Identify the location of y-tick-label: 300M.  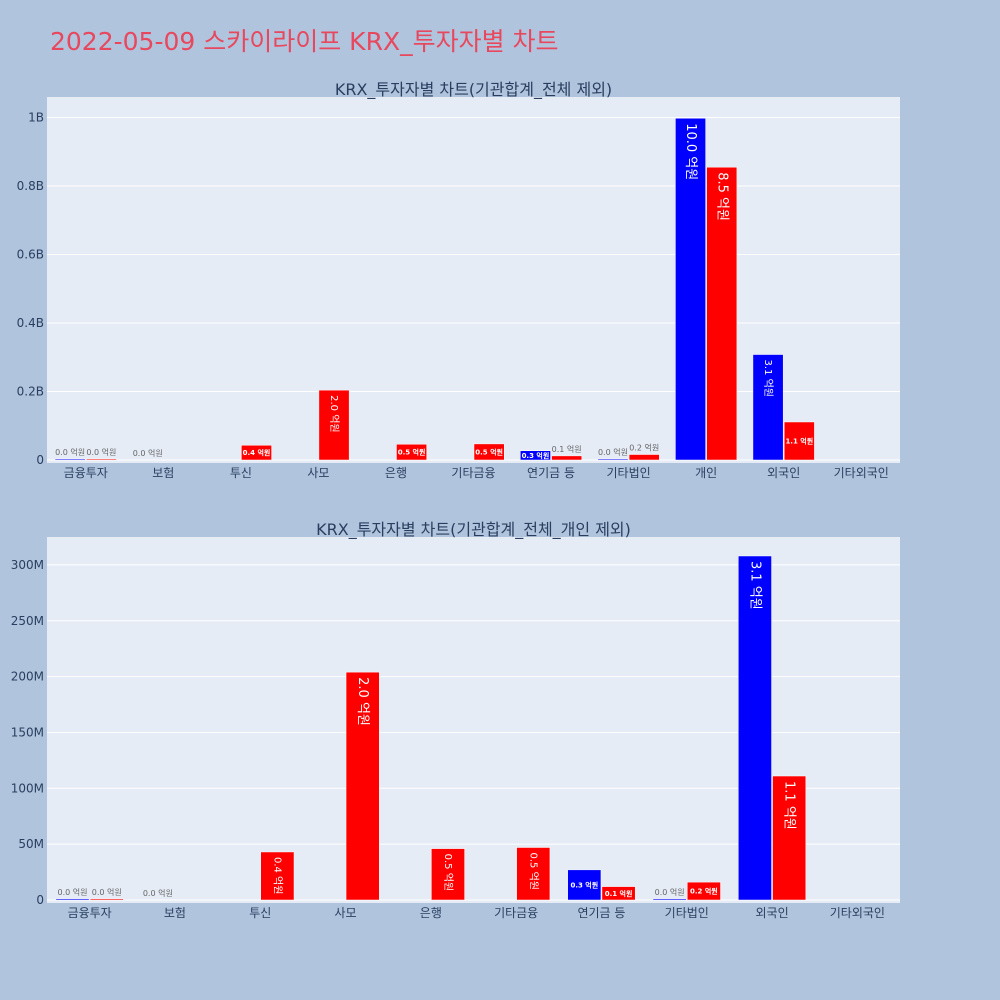
(27, 565).